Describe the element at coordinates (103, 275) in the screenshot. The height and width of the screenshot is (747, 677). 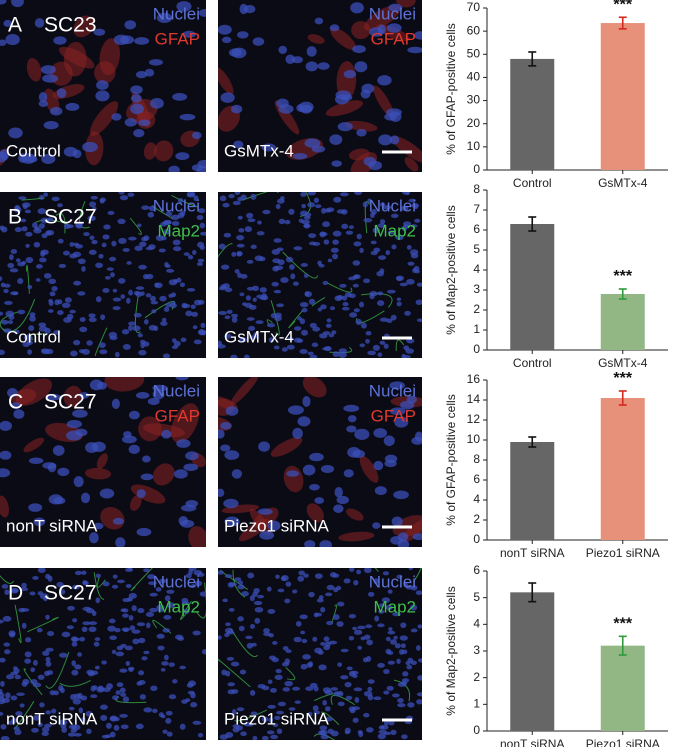
I see `image-background` at that location.